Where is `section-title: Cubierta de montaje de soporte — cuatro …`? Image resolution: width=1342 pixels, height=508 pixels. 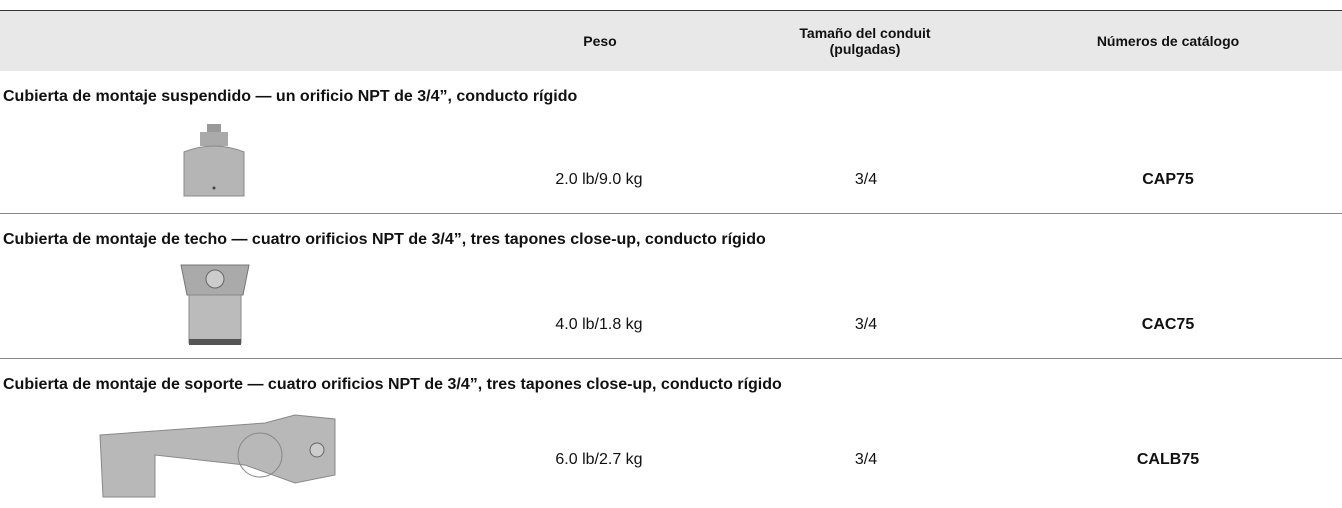
section-title: Cubierta de montaje de soporte — cuatro … is located at coordinates (392, 384).